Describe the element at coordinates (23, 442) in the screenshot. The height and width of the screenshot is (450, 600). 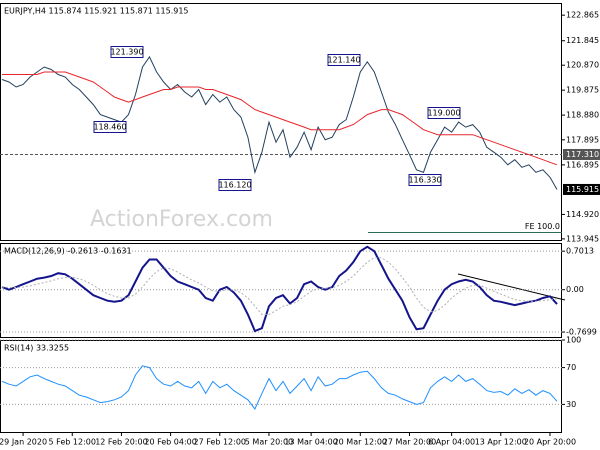
I see `x-tick-label: 29 Jan 2020` at that location.